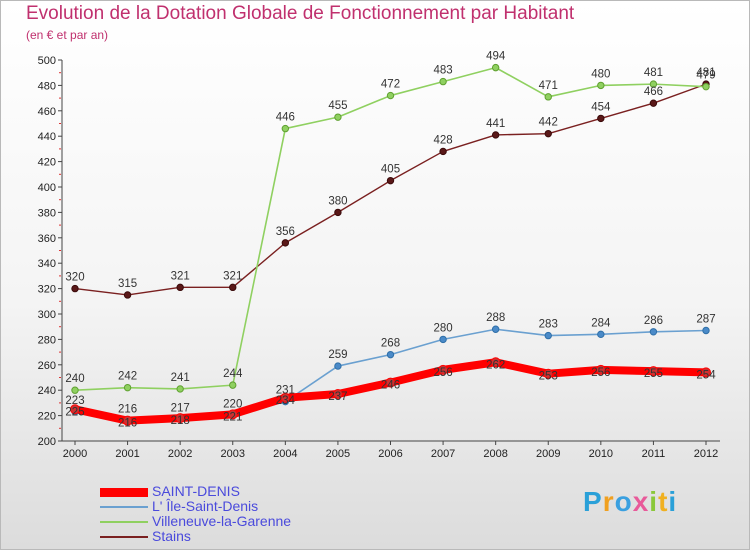 The height and width of the screenshot is (550, 750). I want to click on y-tick-label: 380, so click(47, 213).